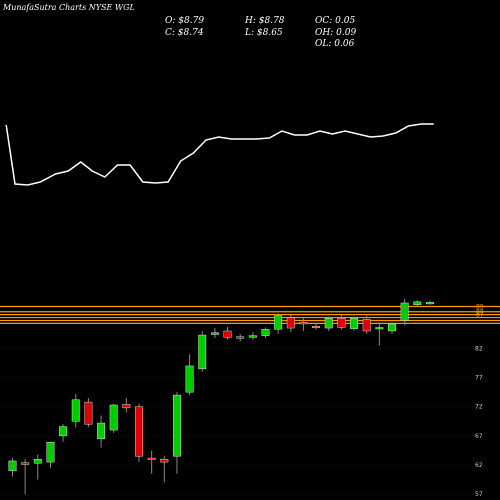 The height and width of the screenshot is (500, 500). What do you see at coordinates (346, 33) in the screenshot?
I see `oh-value: 0.09` at bounding box center [346, 33].